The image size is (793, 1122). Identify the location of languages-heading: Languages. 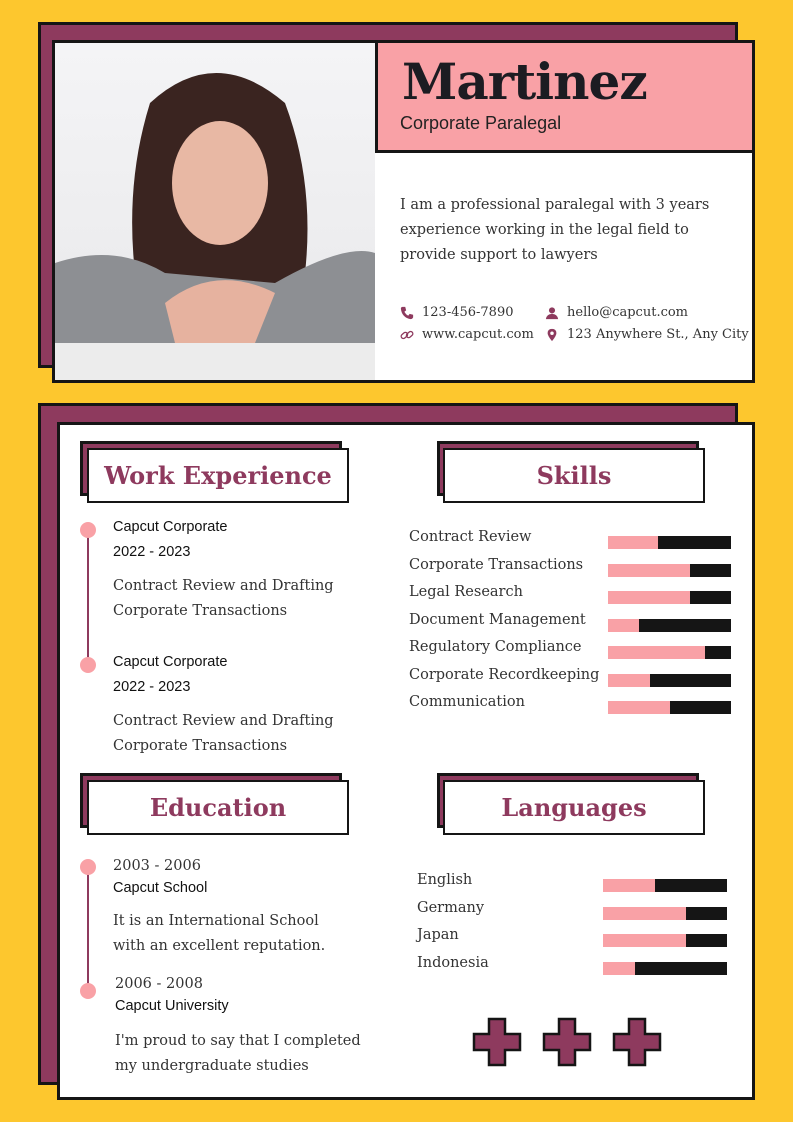
(574, 807).